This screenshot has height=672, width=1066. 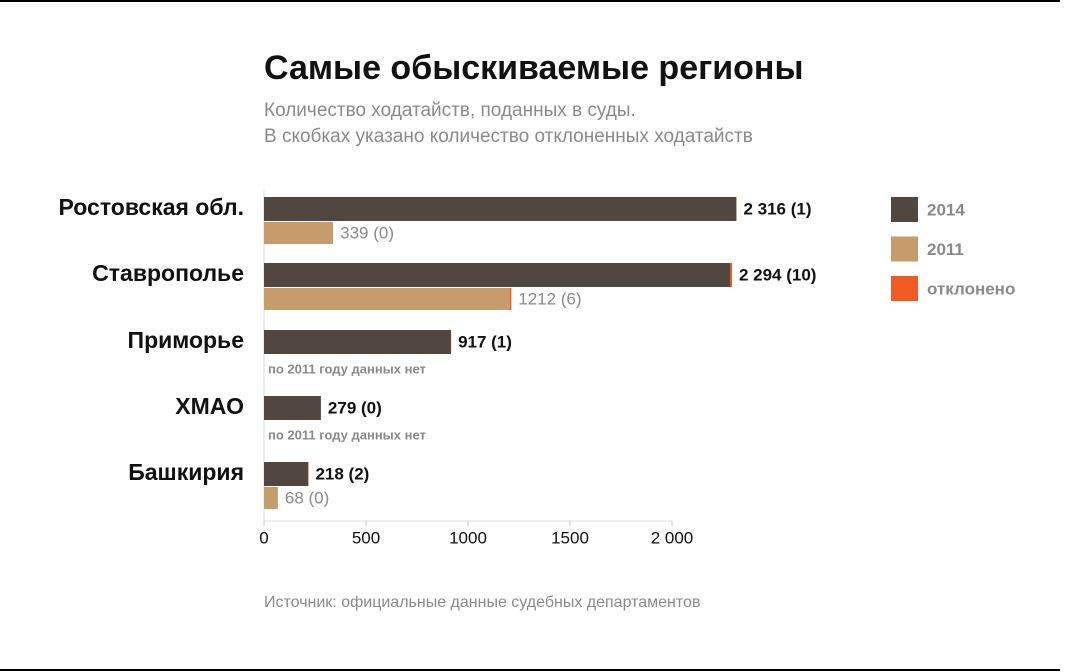 What do you see at coordinates (946, 209) in the screenshot?
I see `legend-label: 2014` at bounding box center [946, 209].